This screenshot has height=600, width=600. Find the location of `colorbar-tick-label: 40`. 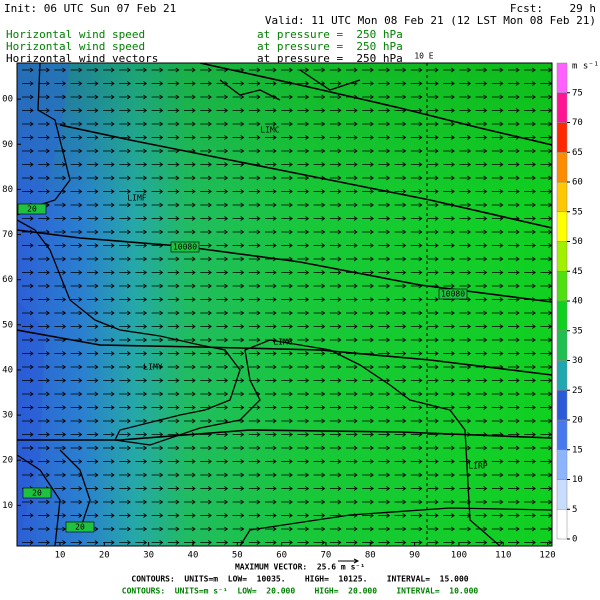

colorbar-tick-label: 40 is located at coordinates (577, 302).